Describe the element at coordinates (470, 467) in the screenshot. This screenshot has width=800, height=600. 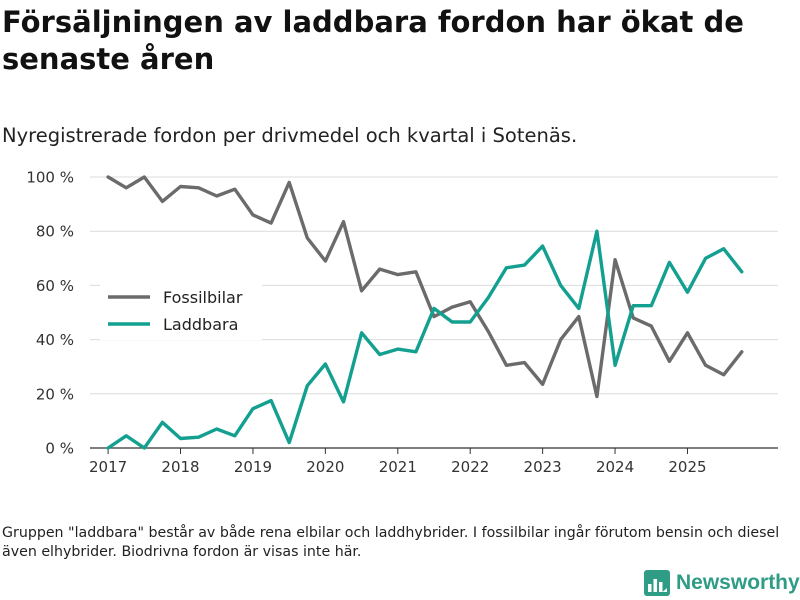
I see `x-tick-label: 2022` at that location.